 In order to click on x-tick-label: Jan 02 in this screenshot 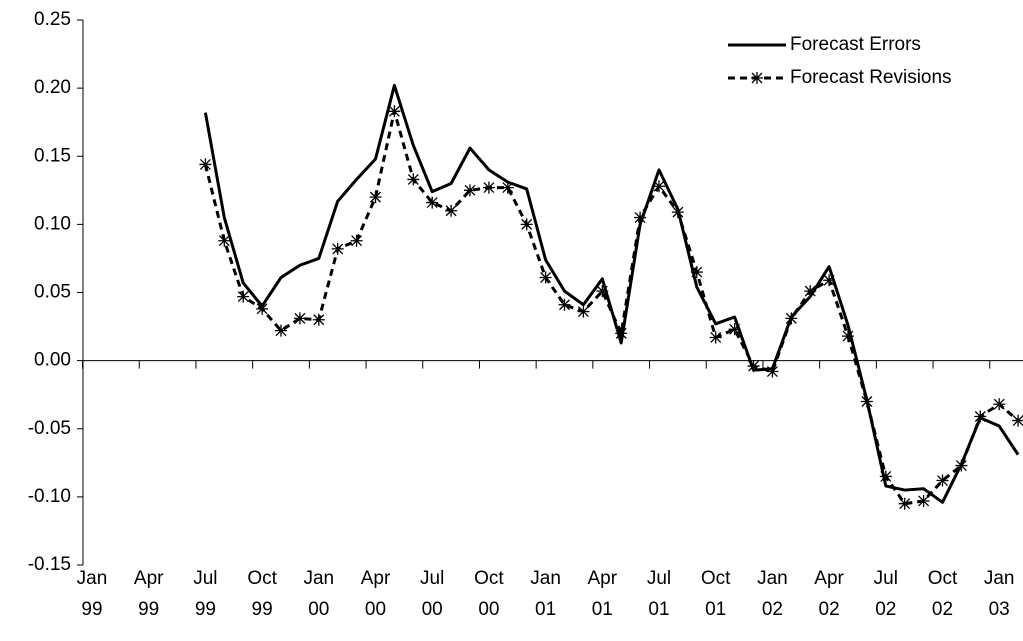, I will do `click(772, 594)`.